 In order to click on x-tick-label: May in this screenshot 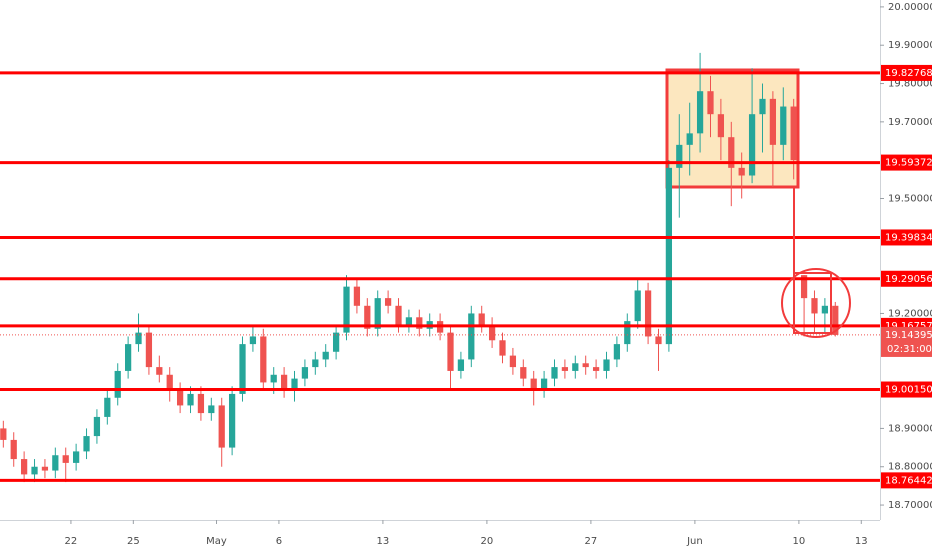, I will do `click(216, 541)`.